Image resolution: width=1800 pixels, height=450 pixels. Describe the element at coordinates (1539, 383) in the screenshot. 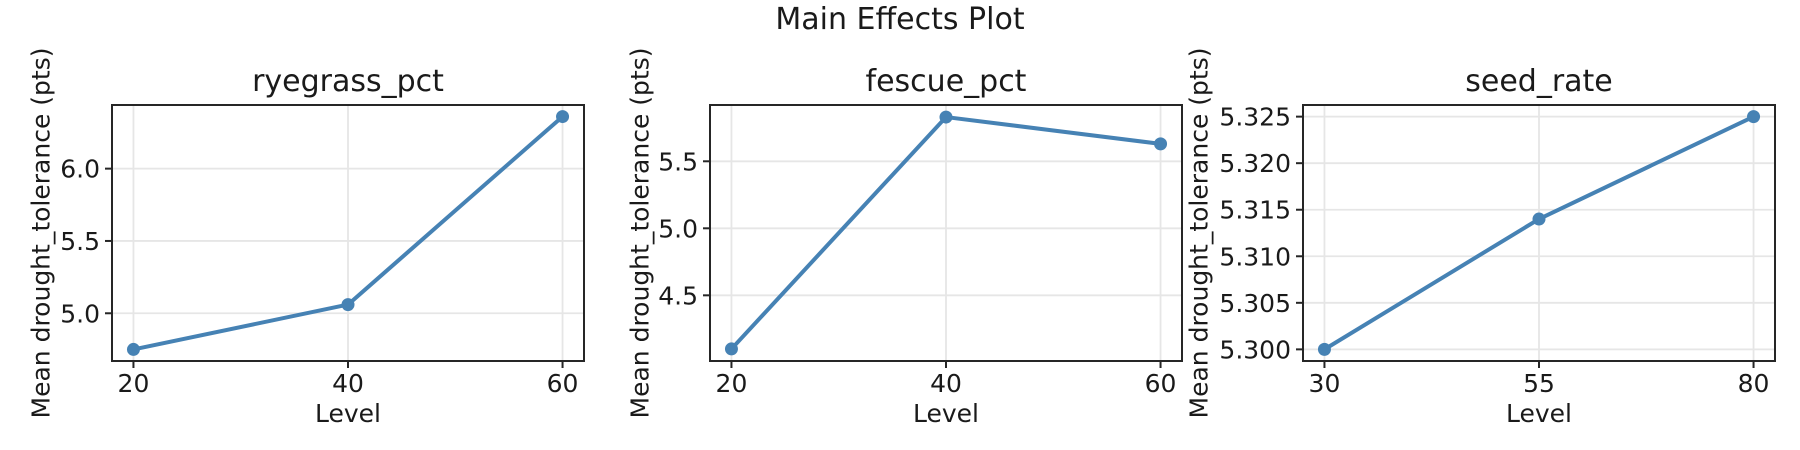

I see `x-tick-label: 55` at that location.